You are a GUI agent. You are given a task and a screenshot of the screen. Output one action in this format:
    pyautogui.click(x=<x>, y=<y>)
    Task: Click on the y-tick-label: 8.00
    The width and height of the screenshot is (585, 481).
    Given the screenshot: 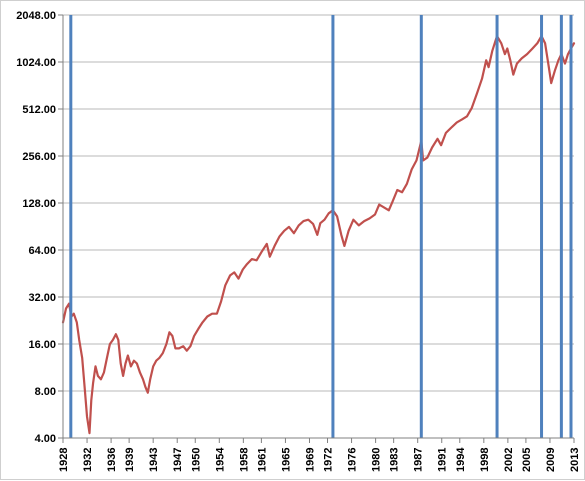 What is the action you would take?
    pyautogui.click(x=45, y=392)
    